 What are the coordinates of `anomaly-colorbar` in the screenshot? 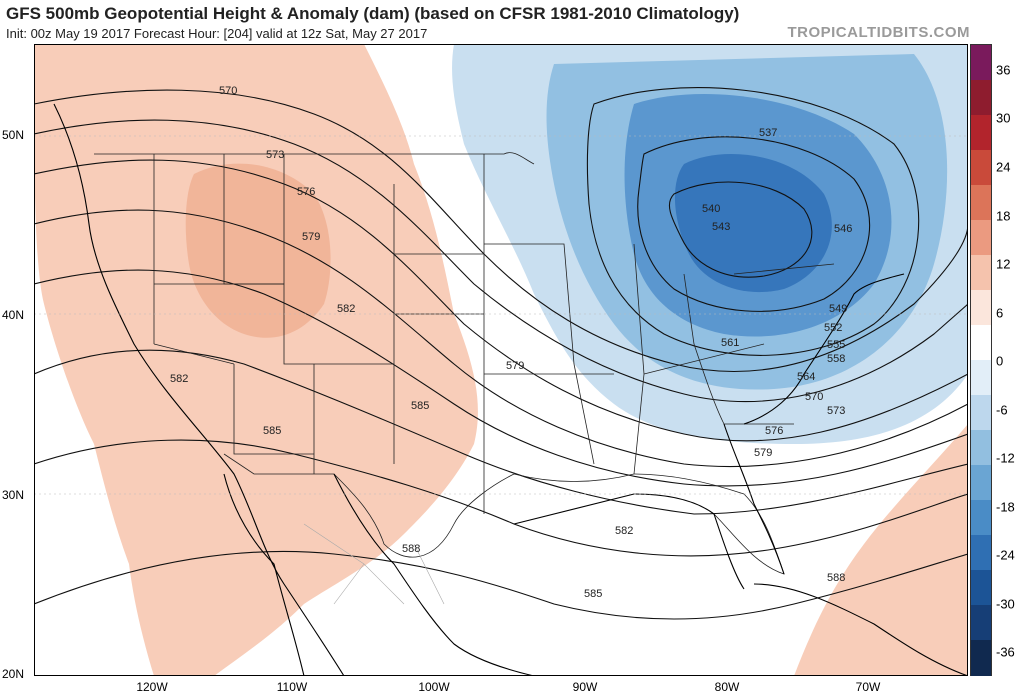 It's located at (981, 360).